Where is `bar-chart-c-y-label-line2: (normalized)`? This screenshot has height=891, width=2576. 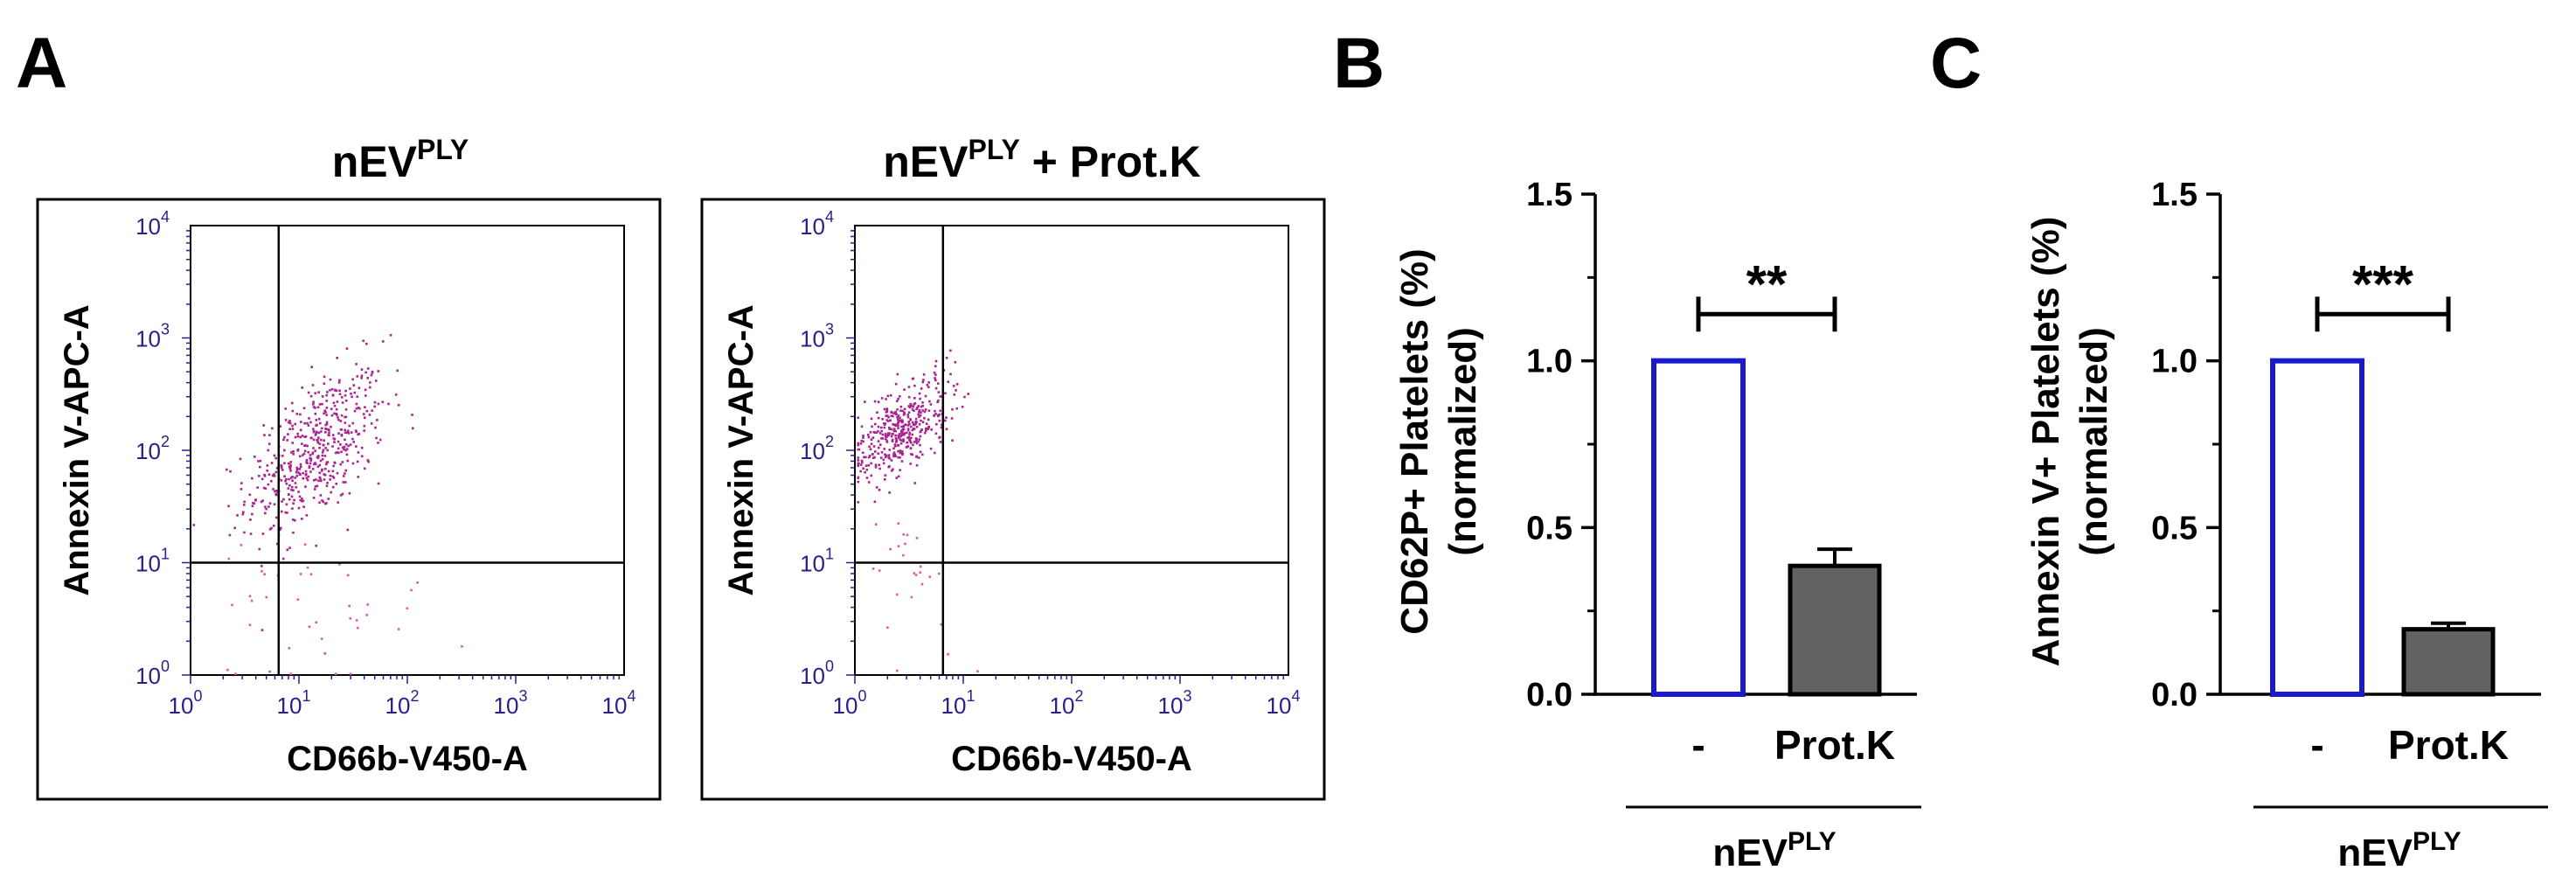 bar-chart-c-y-label-line2: (normalized) is located at coordinates (2094, 441).